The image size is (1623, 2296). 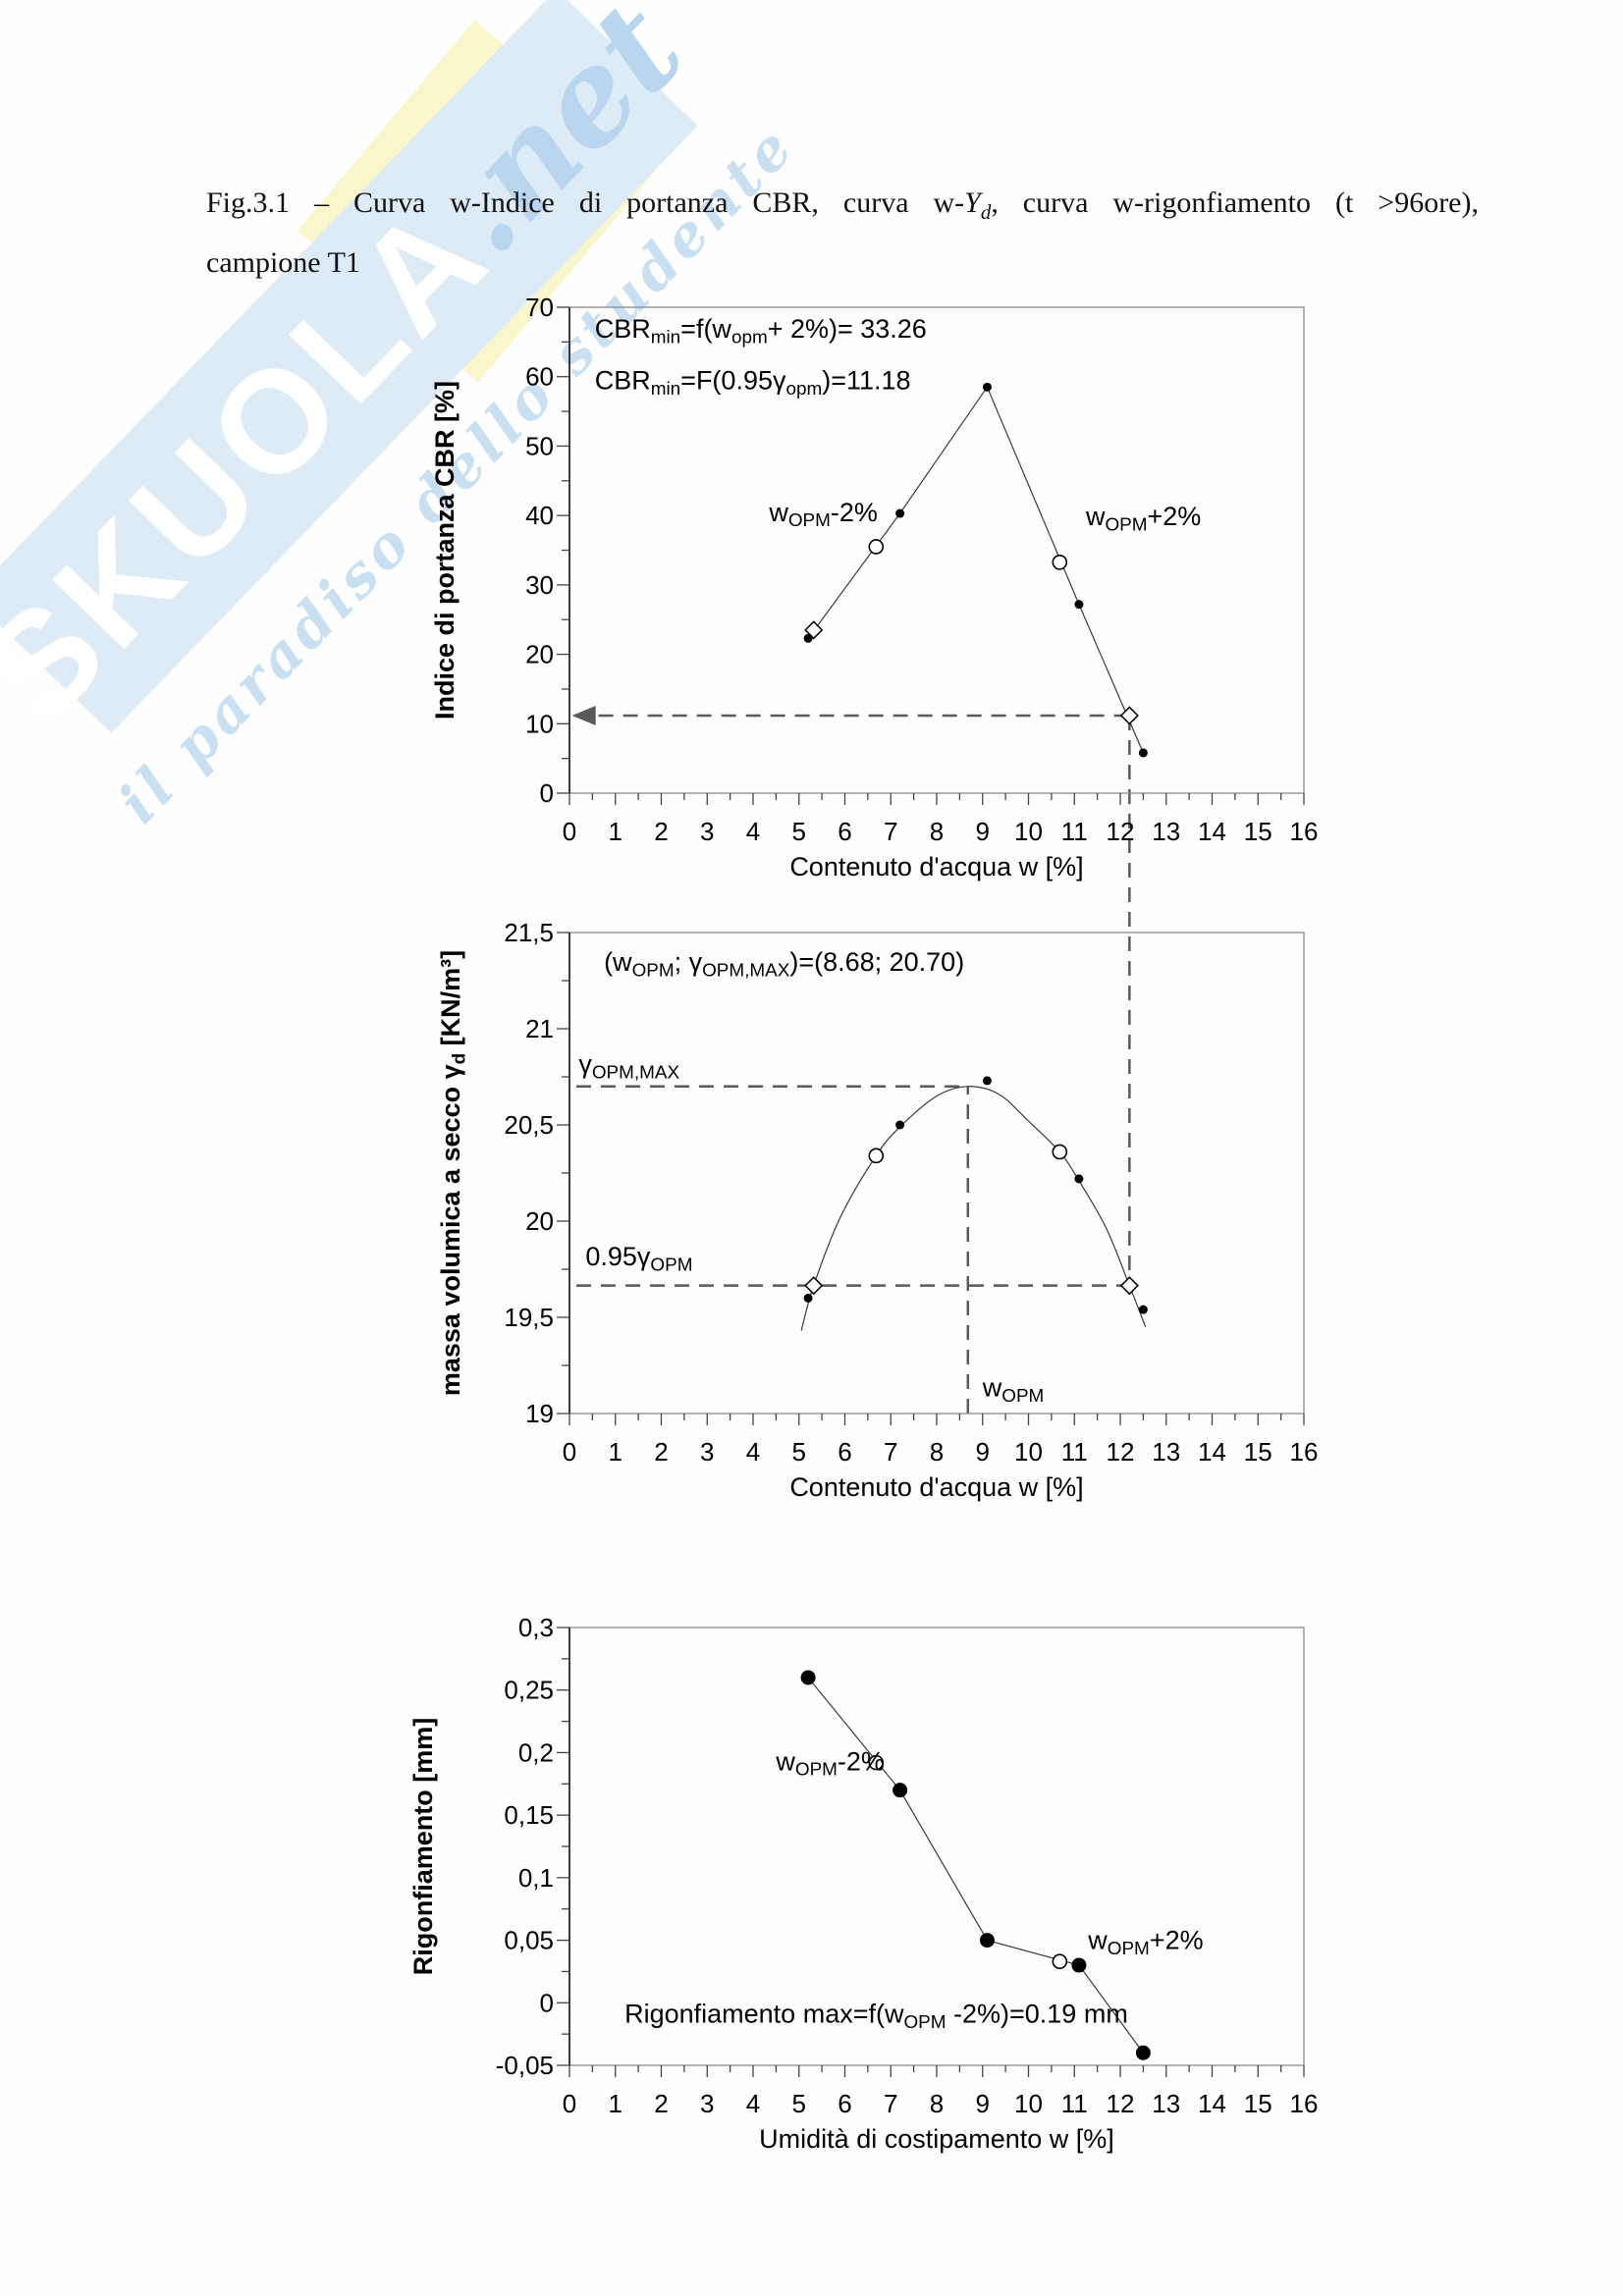 I want to click on chart-annotation: CBRmin=f(wopm+ 2%)= 33.26, so click(x=761, y=330).